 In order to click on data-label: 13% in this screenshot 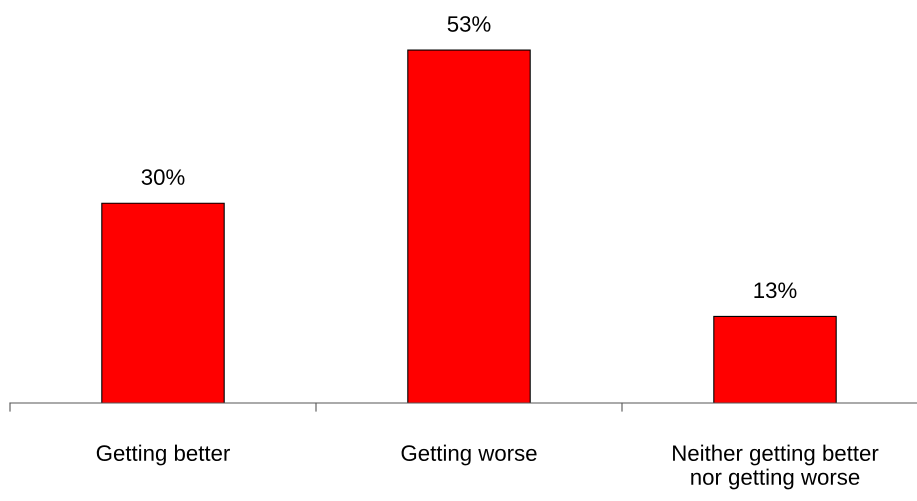, I will do `click(775, 290)`.